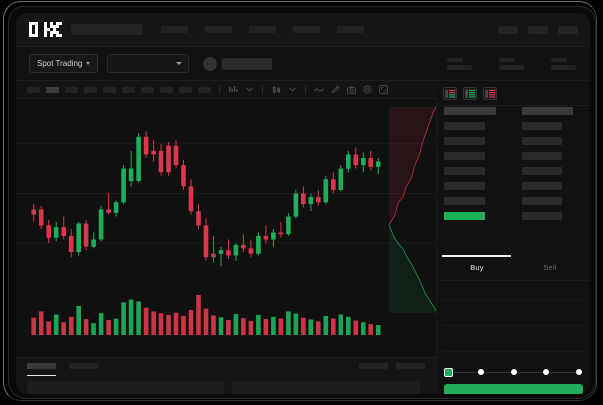 The height and width of the screenshot is (405, 603). Describe the element at coordinates (412, 210) in the screenshot. I see `market-depth-overlay` at that location.